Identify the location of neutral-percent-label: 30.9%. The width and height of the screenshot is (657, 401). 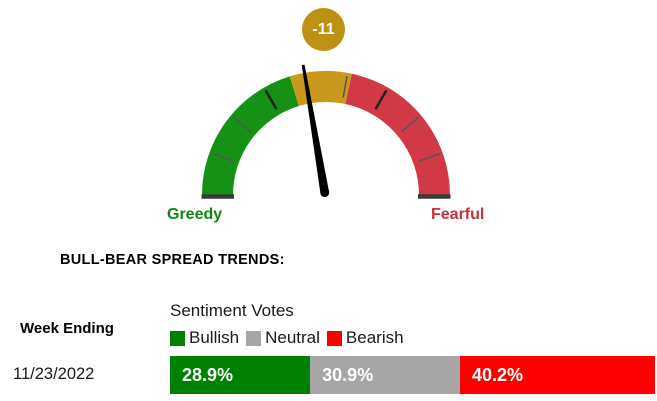
(348, 374).